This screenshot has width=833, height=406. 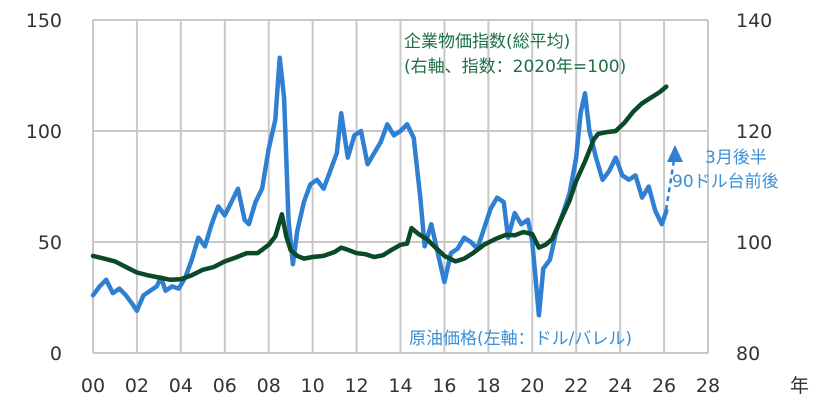 I want to click on right-tick-label: 100, so click(x=754, y=243).